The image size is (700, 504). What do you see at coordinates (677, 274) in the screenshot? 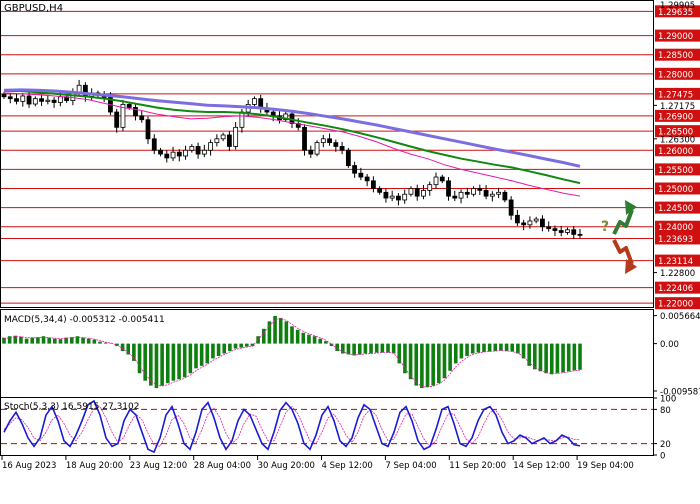
I see `price-label: 1.22800` at bounding box center [677, 274].